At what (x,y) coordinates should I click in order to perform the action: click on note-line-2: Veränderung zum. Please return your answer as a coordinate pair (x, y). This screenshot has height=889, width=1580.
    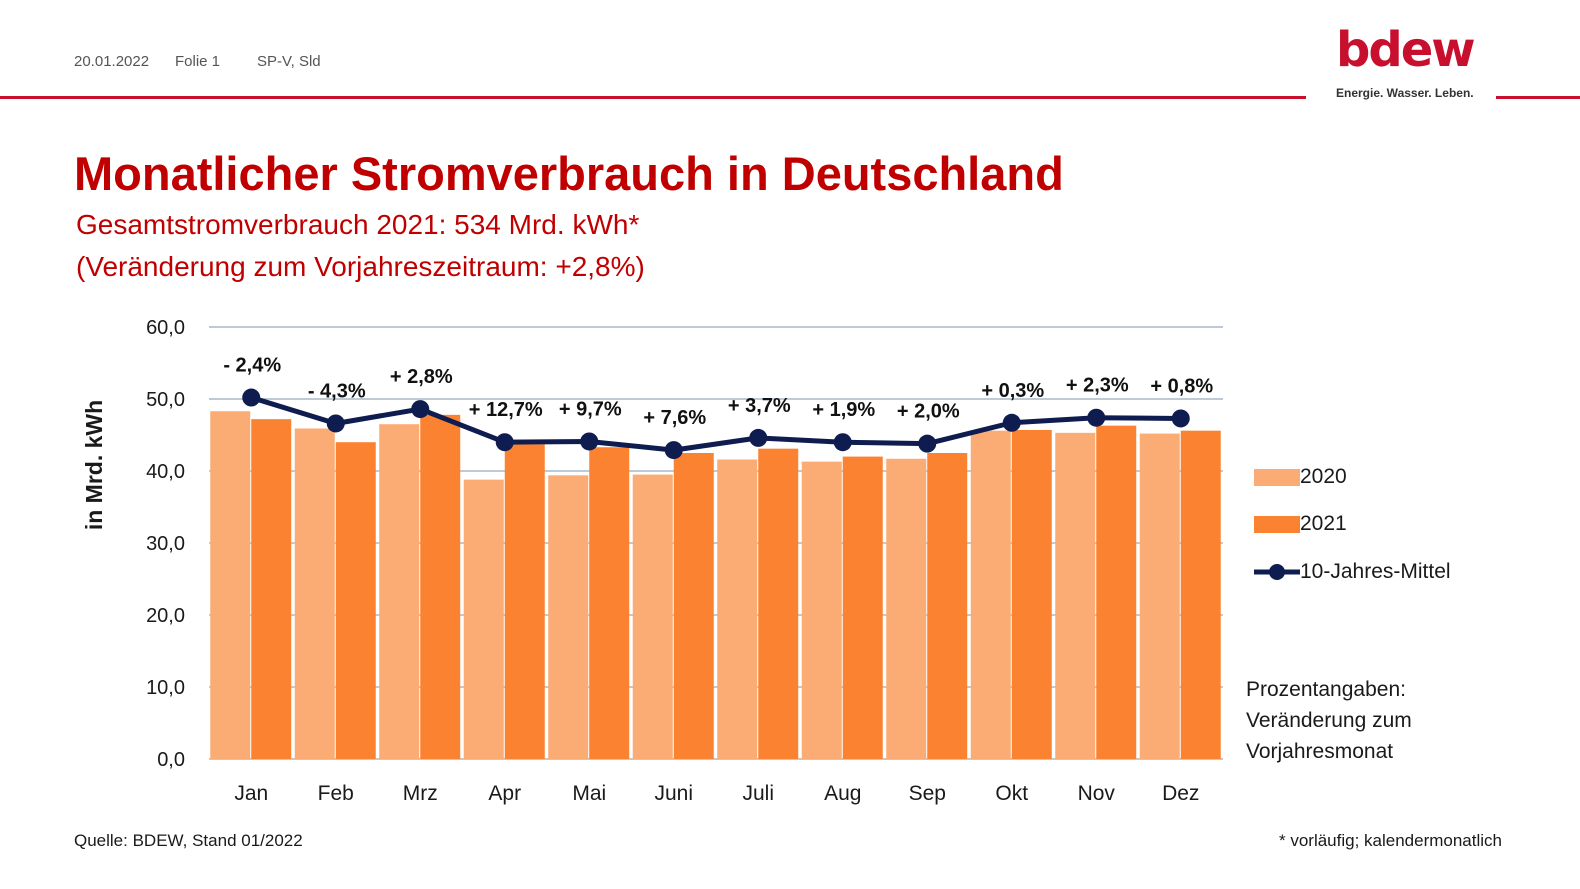
    Looking at the image, I should click on (1329, 720).